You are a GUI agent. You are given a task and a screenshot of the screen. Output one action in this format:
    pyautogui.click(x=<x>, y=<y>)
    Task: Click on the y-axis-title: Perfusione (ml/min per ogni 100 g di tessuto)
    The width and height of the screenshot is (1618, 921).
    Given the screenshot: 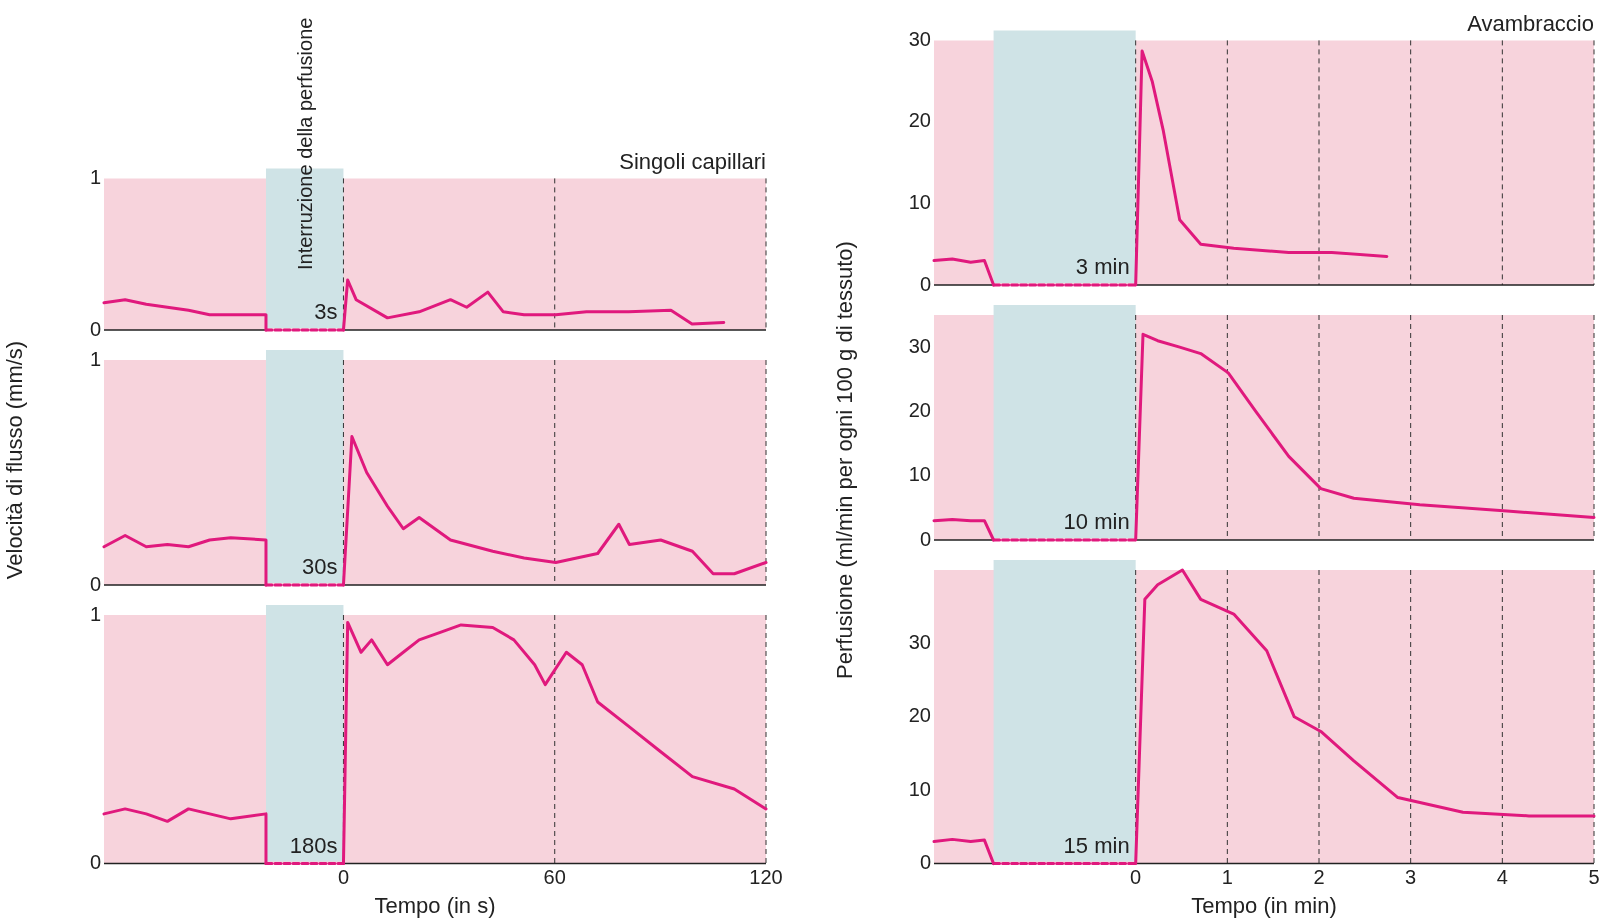 What is the action you would take?
    pyautogui.click(x=845, y=460)
    